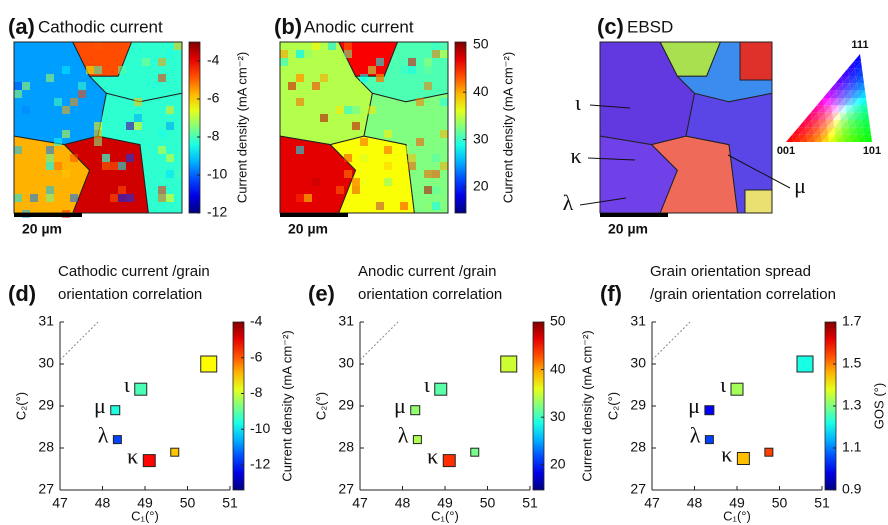 The width and height of the screenshot is (888, 525). What do you see at coordinates (743, 294) in the screenshot?
I see `panel-title: /grain orientation correlation` at bounding box center [743, 294].